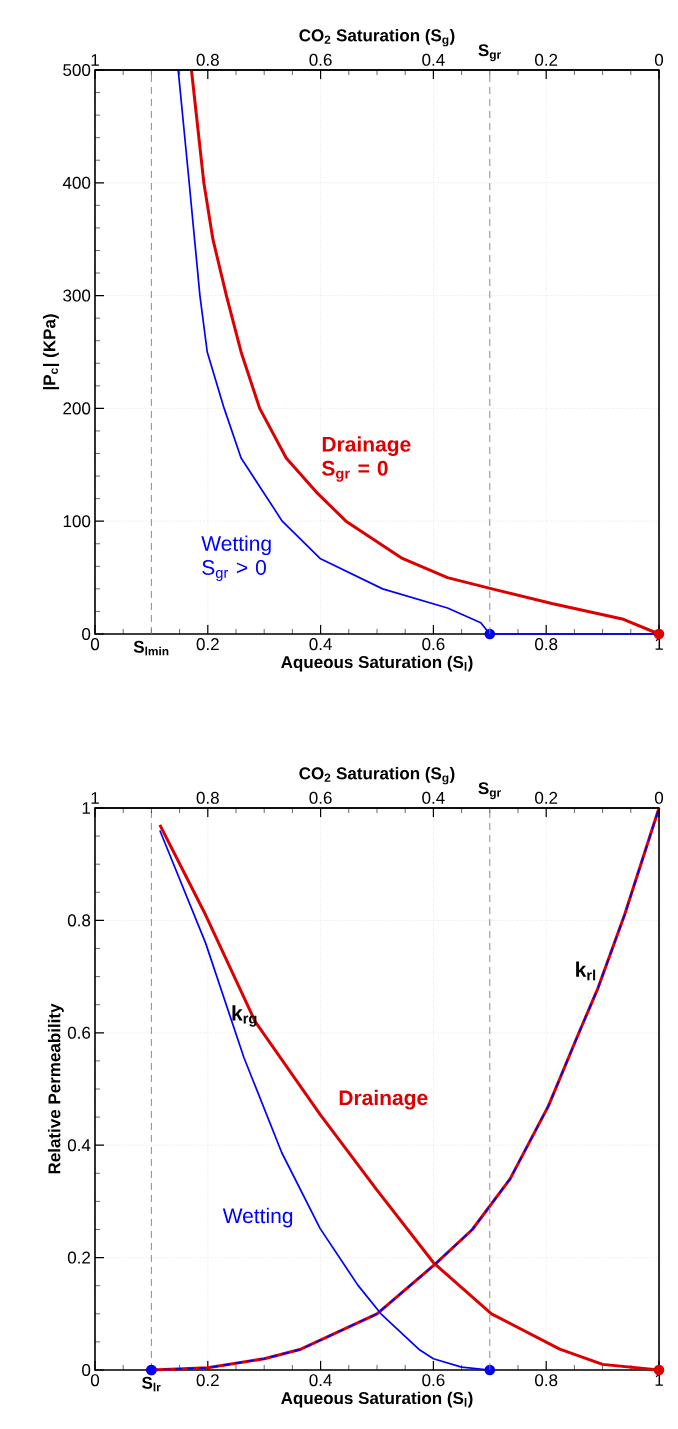 The width and height of the screenshot is (678, 1429). I want to click on y-axis-title: Relative Permeability, so click(55, 1088).